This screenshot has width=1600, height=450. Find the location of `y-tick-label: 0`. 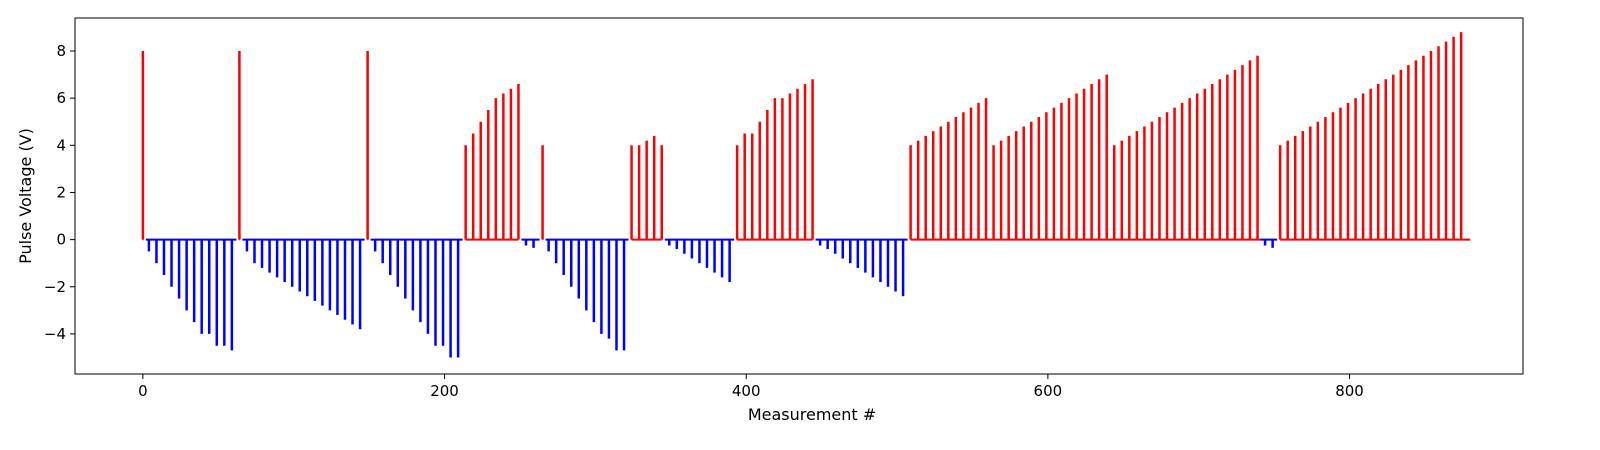

y-tick-label: 0 is located at coordinates (61, 240).